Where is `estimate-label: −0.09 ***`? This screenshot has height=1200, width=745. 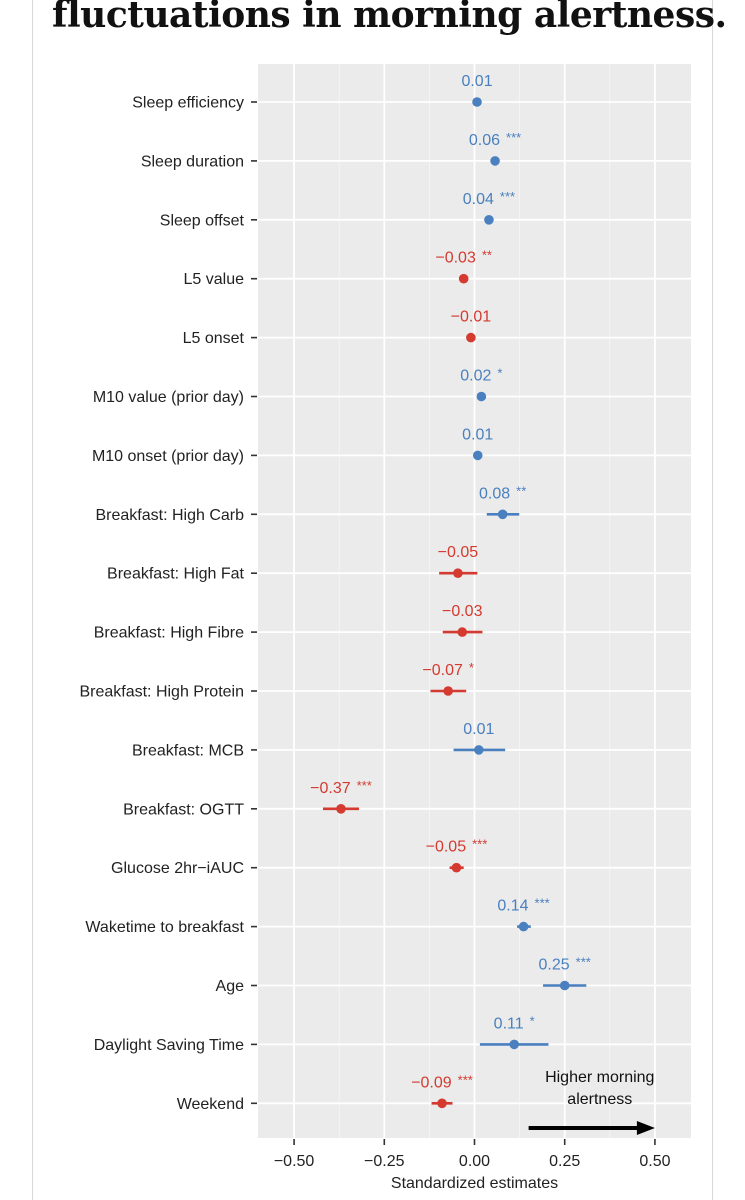 estimate-label: −0.09 *** is located at coordinates (442, 1081).